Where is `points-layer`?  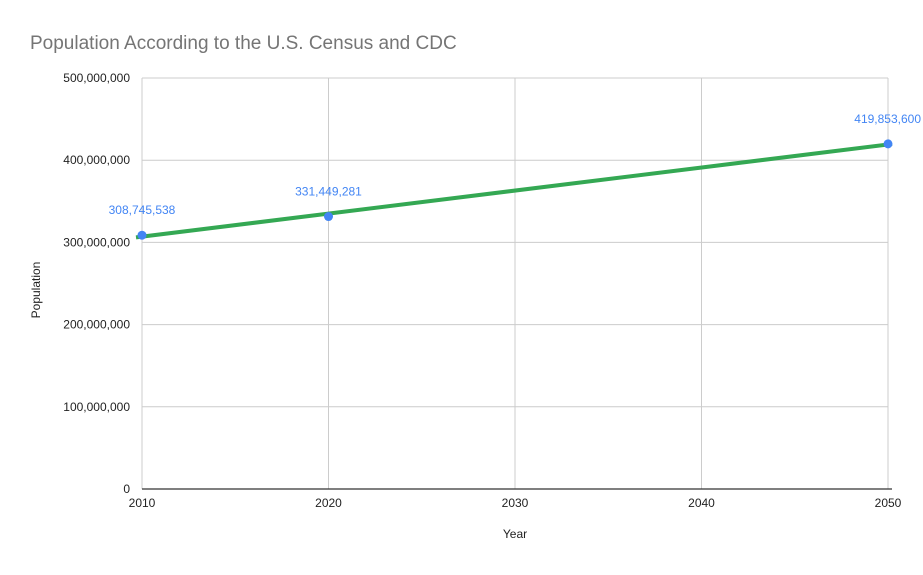 points-layer is located at coordinates (515, 189).